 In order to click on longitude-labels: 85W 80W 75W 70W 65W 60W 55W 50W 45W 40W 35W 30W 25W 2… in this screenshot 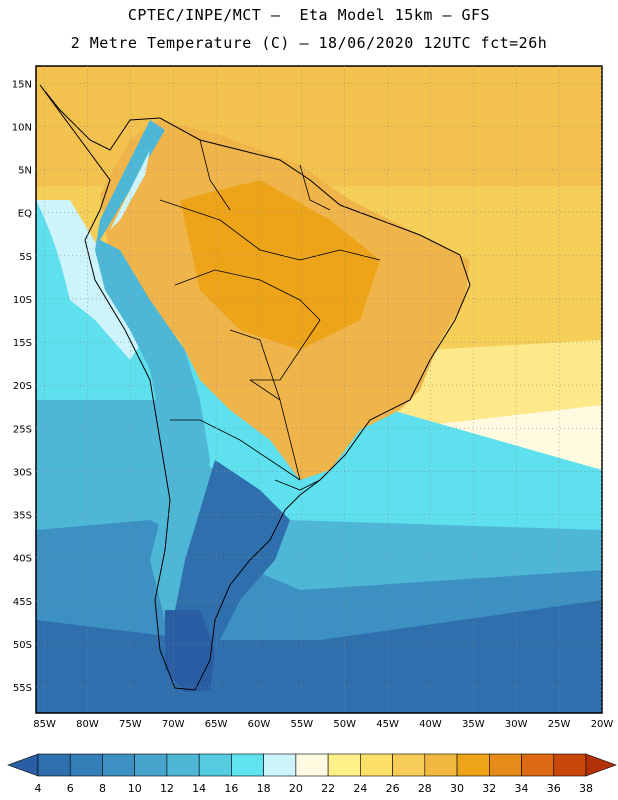, I will do `click(323, 724)`.